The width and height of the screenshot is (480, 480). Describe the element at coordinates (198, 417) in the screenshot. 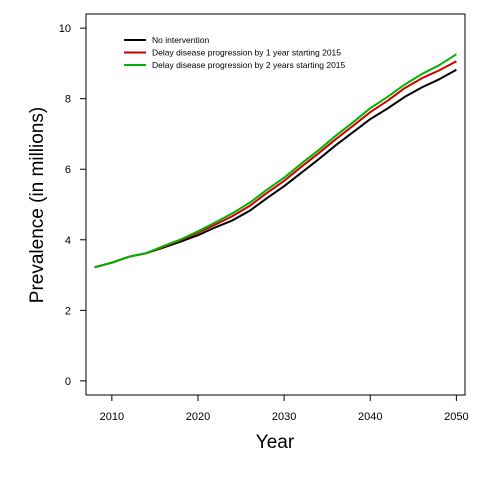

I see `x-tick-label: 2020` at that location.